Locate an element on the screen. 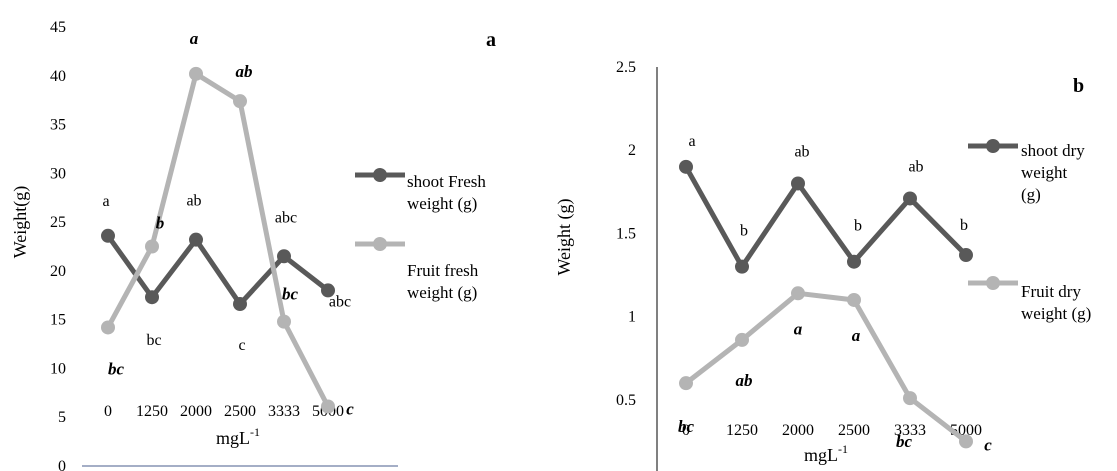 Image resolution: width=1117 pixels, height=471 pixels. panel-a-x-tick-label: 2500 is located at coordinates (240, 411).